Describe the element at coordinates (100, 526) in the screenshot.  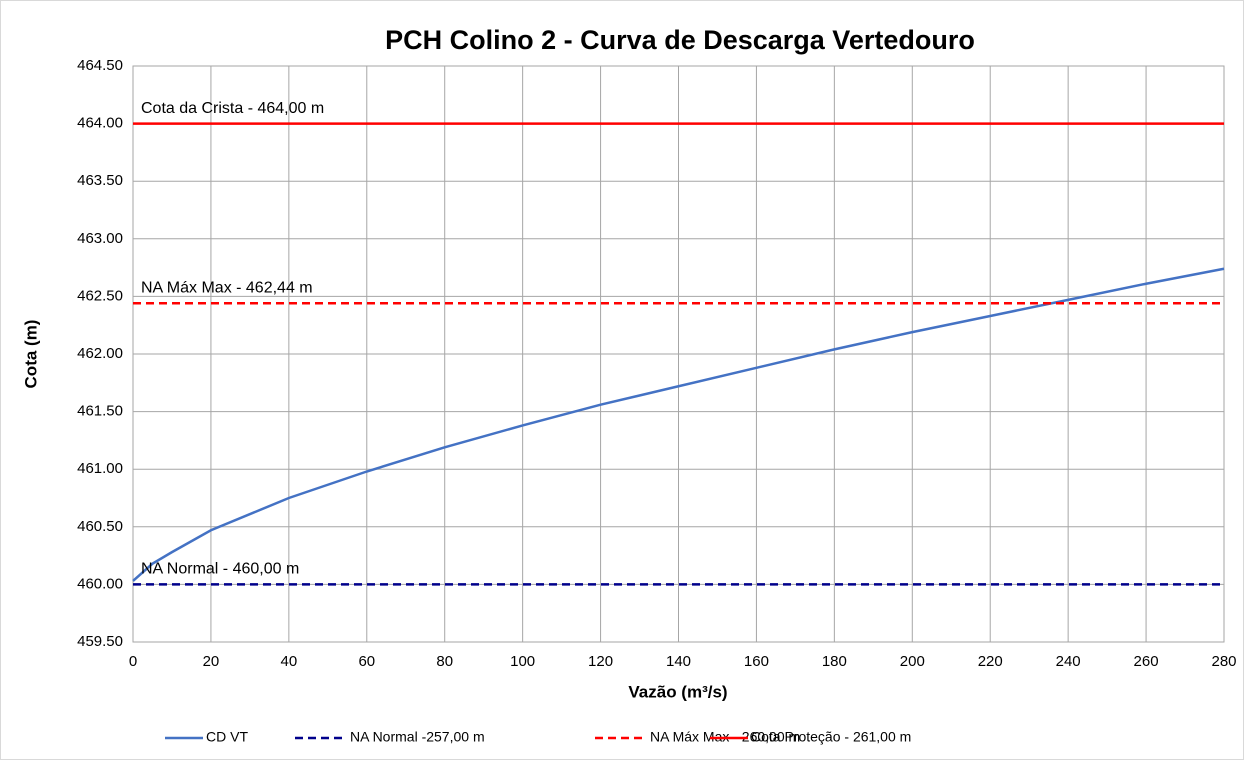
I see `y-tick-label: 460.50` at that location.